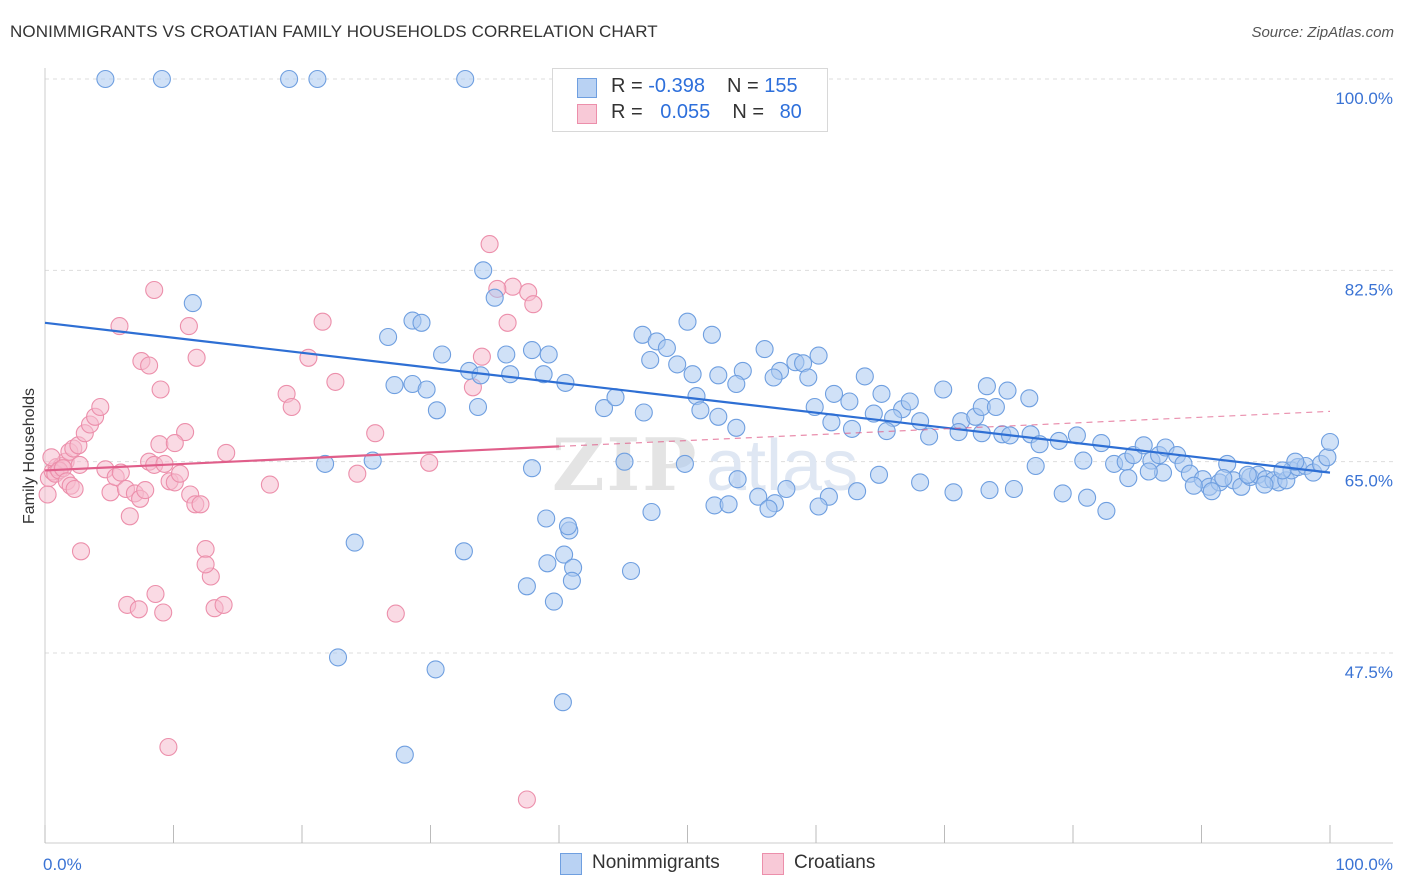 This screenshot has width=1406, height=892. Describe the element at coordinates (676, 86) in the screenshot. I see `r-value: -0.398` at that location.